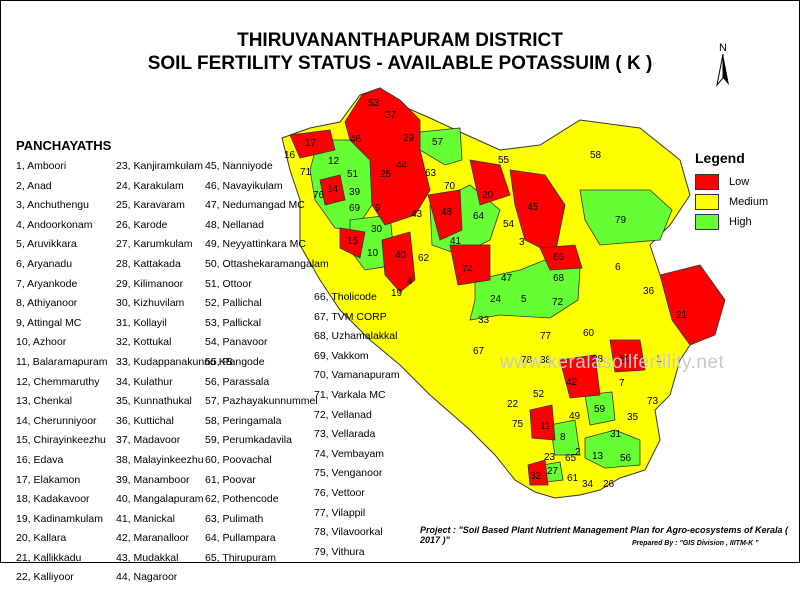  I want to click on legend: Legend Low Medium High, so click(742, 191).